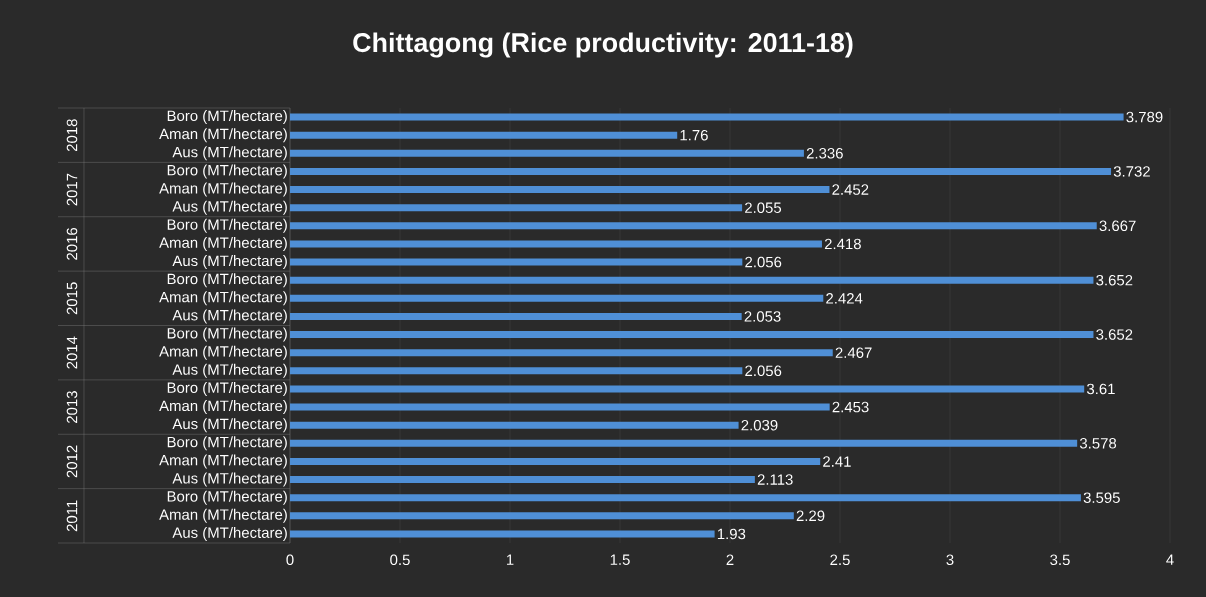 The image size is (1206, 597). What do you see at coordinates (694, 135) in the screenshot?
I see `data-label: 1.76` at bounding box center [694, 135].